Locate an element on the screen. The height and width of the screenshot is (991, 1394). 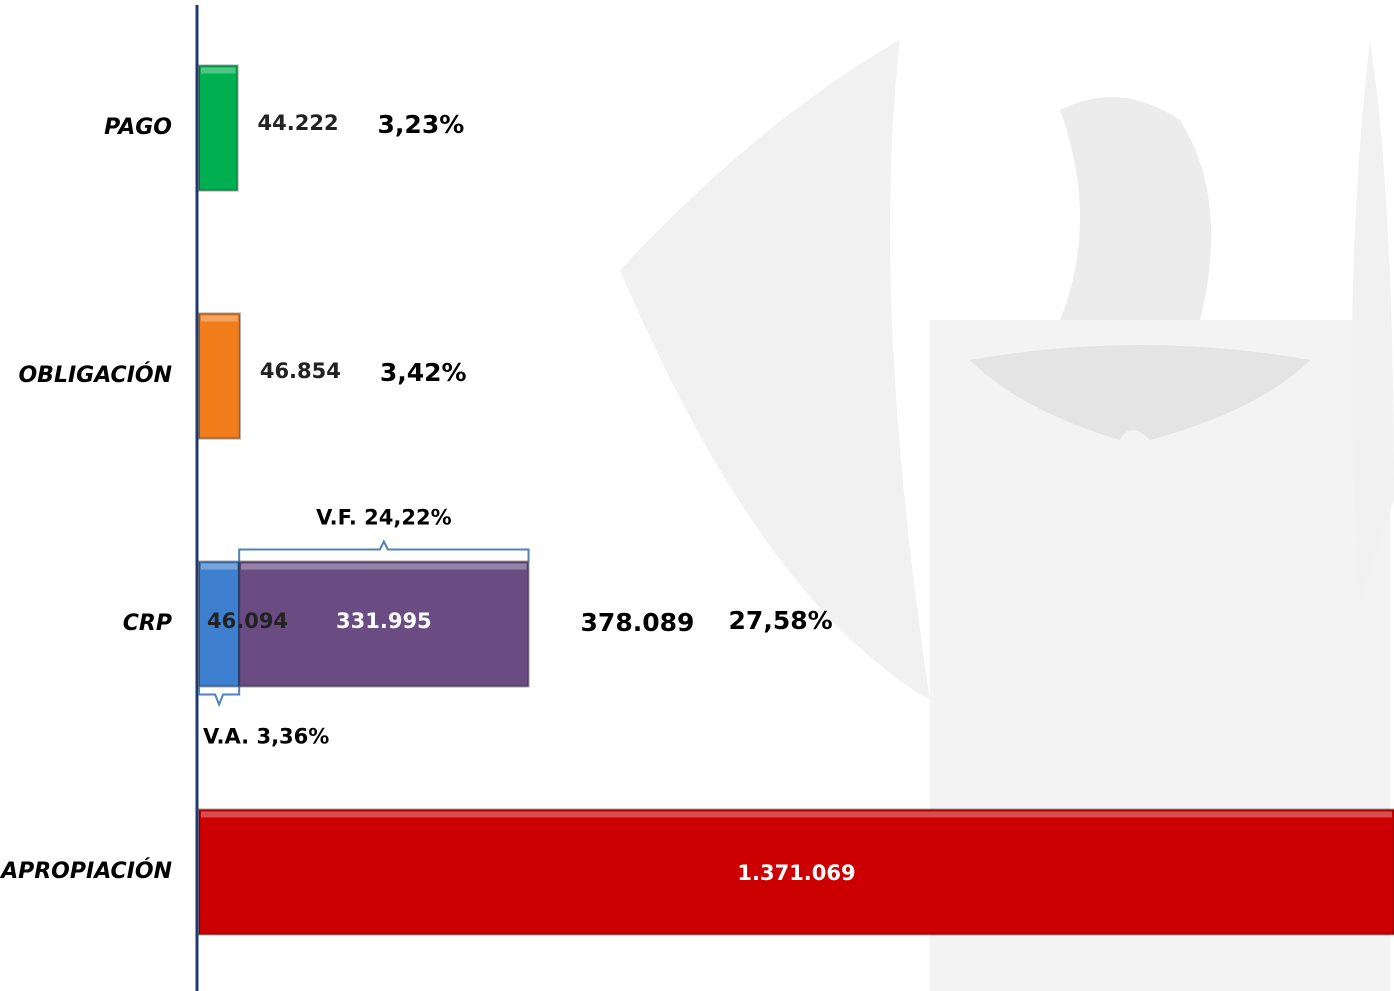
bracket-label: V.A. 3,36% is located at coordinates (266, 737).